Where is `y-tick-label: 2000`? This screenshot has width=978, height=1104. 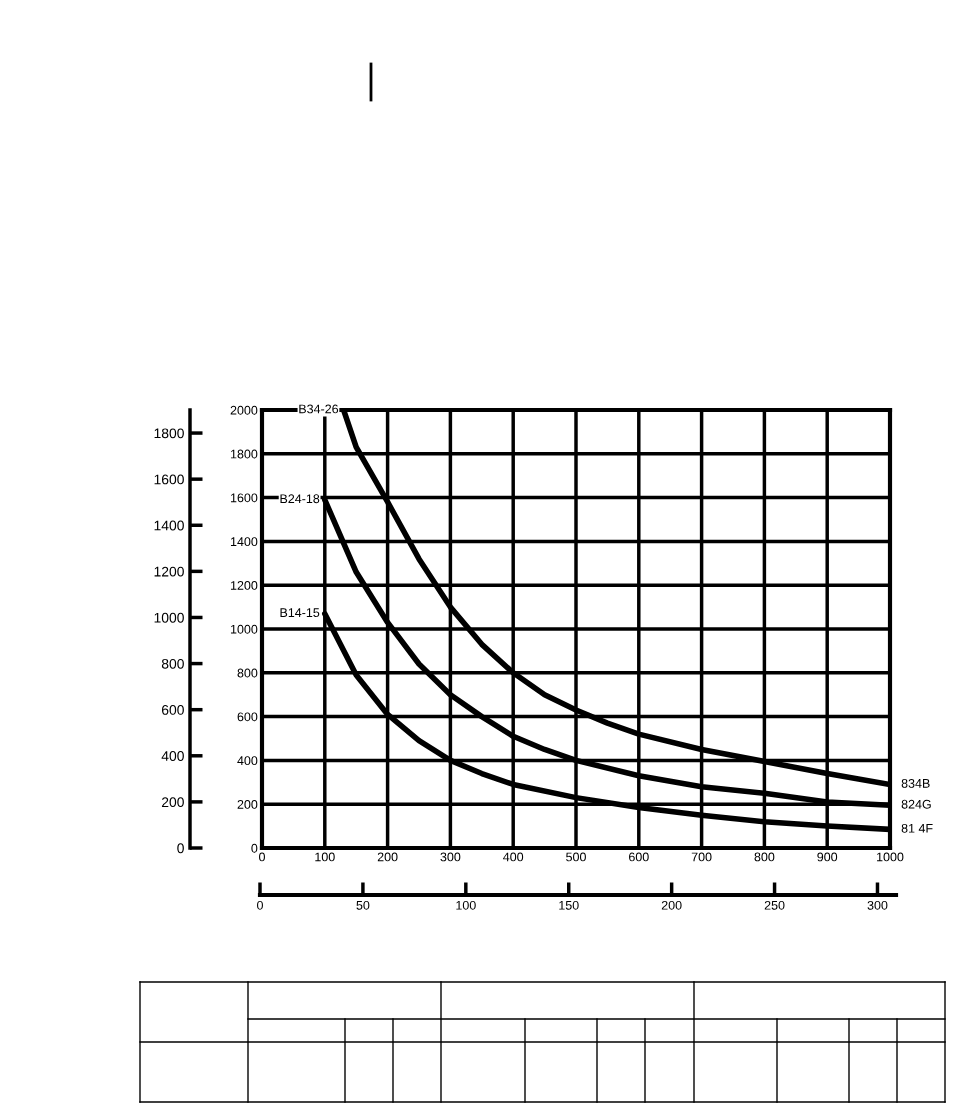
y-tick-label: 2000 is located at coordinates (244, 410).